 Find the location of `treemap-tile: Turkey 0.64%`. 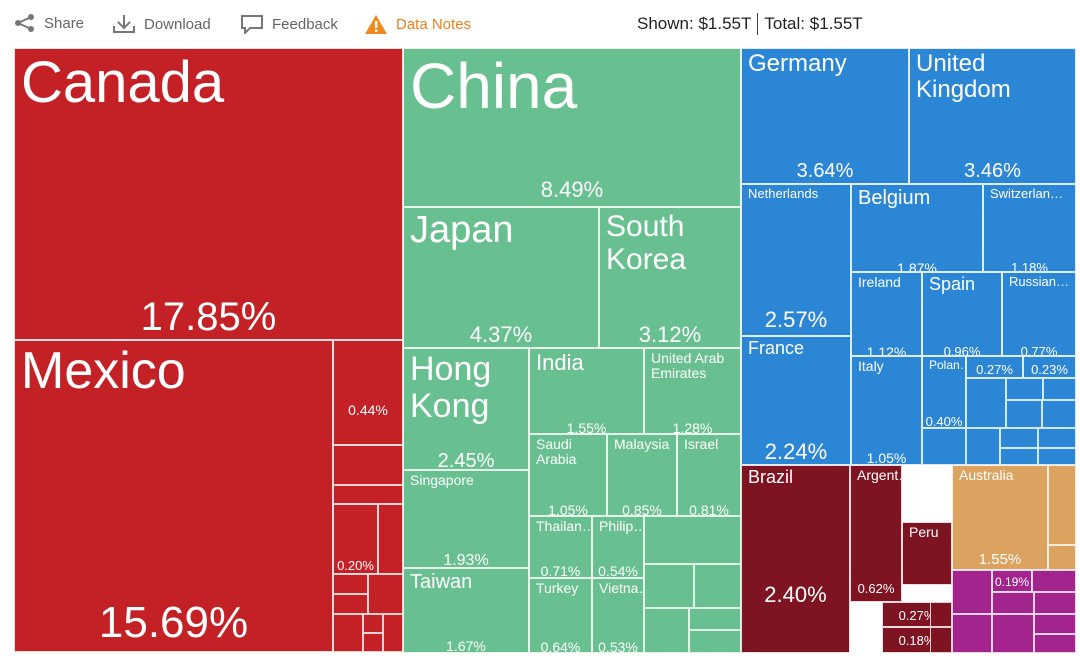

treemap-tile: Turkey 0.64% is located at coordinates (560, 615).